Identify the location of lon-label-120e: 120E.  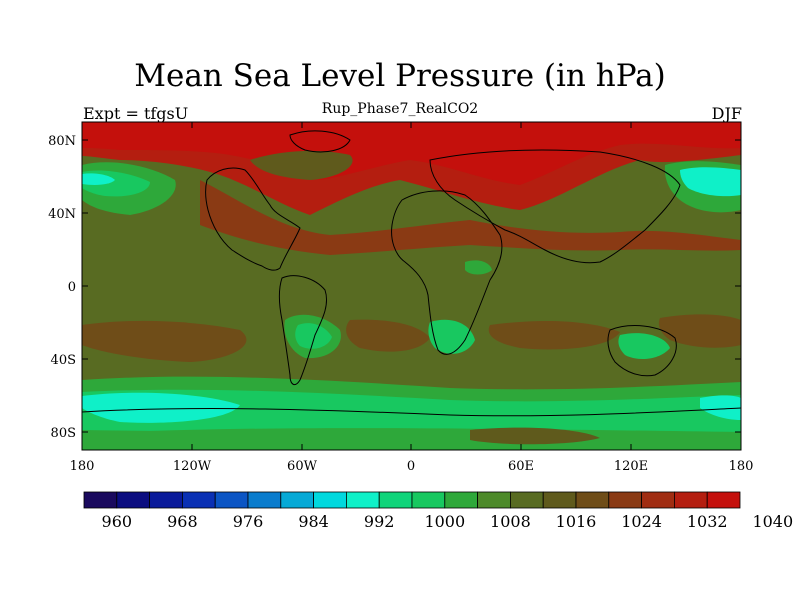
(631, 466).